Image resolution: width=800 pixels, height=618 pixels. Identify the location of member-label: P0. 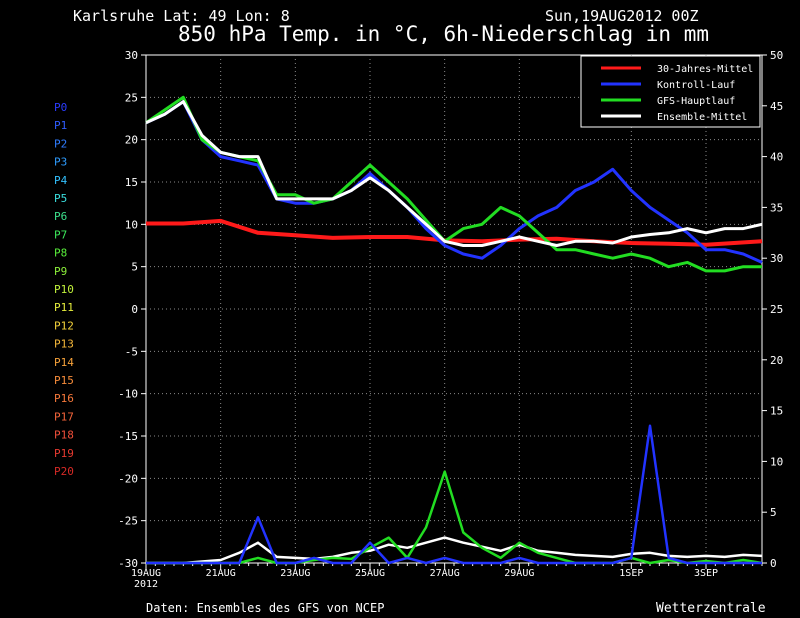
(60, 107).